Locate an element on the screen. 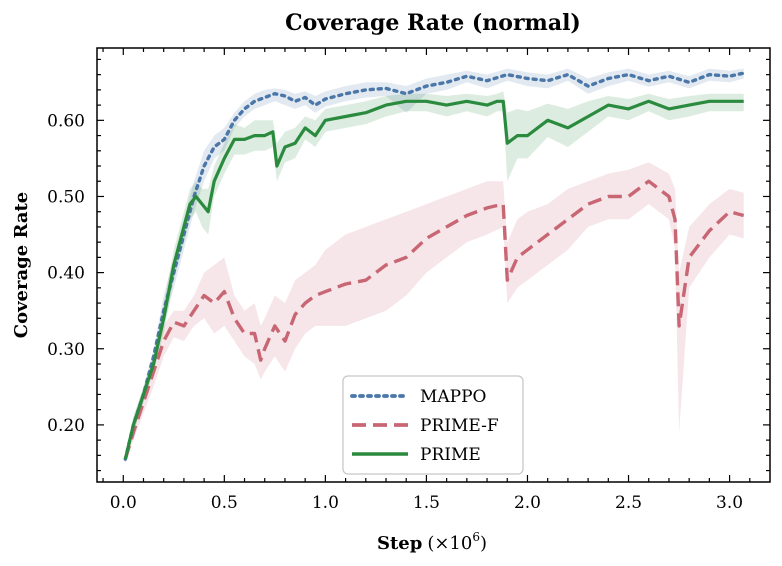 The image size is (782, 566). chart-title: Coverage Rate (normal) is located at coordinates (433, 23).